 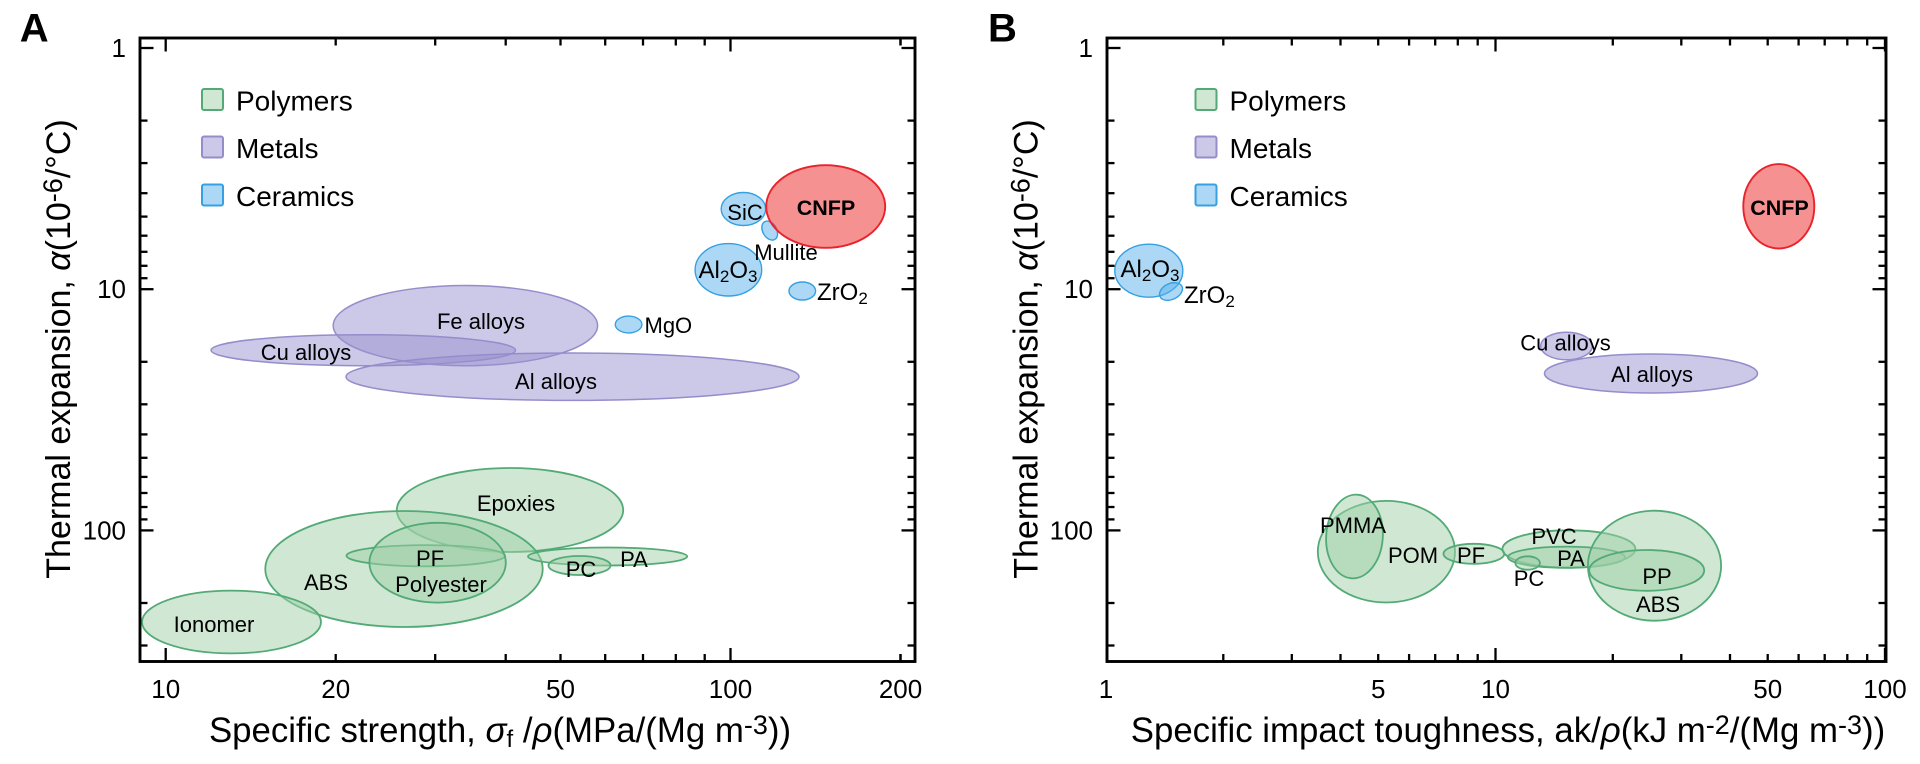 What do you see at coordinates (1553, 536) in the screenshot?
I see `svg-text: PVC` at bounding box center [1553, 536].